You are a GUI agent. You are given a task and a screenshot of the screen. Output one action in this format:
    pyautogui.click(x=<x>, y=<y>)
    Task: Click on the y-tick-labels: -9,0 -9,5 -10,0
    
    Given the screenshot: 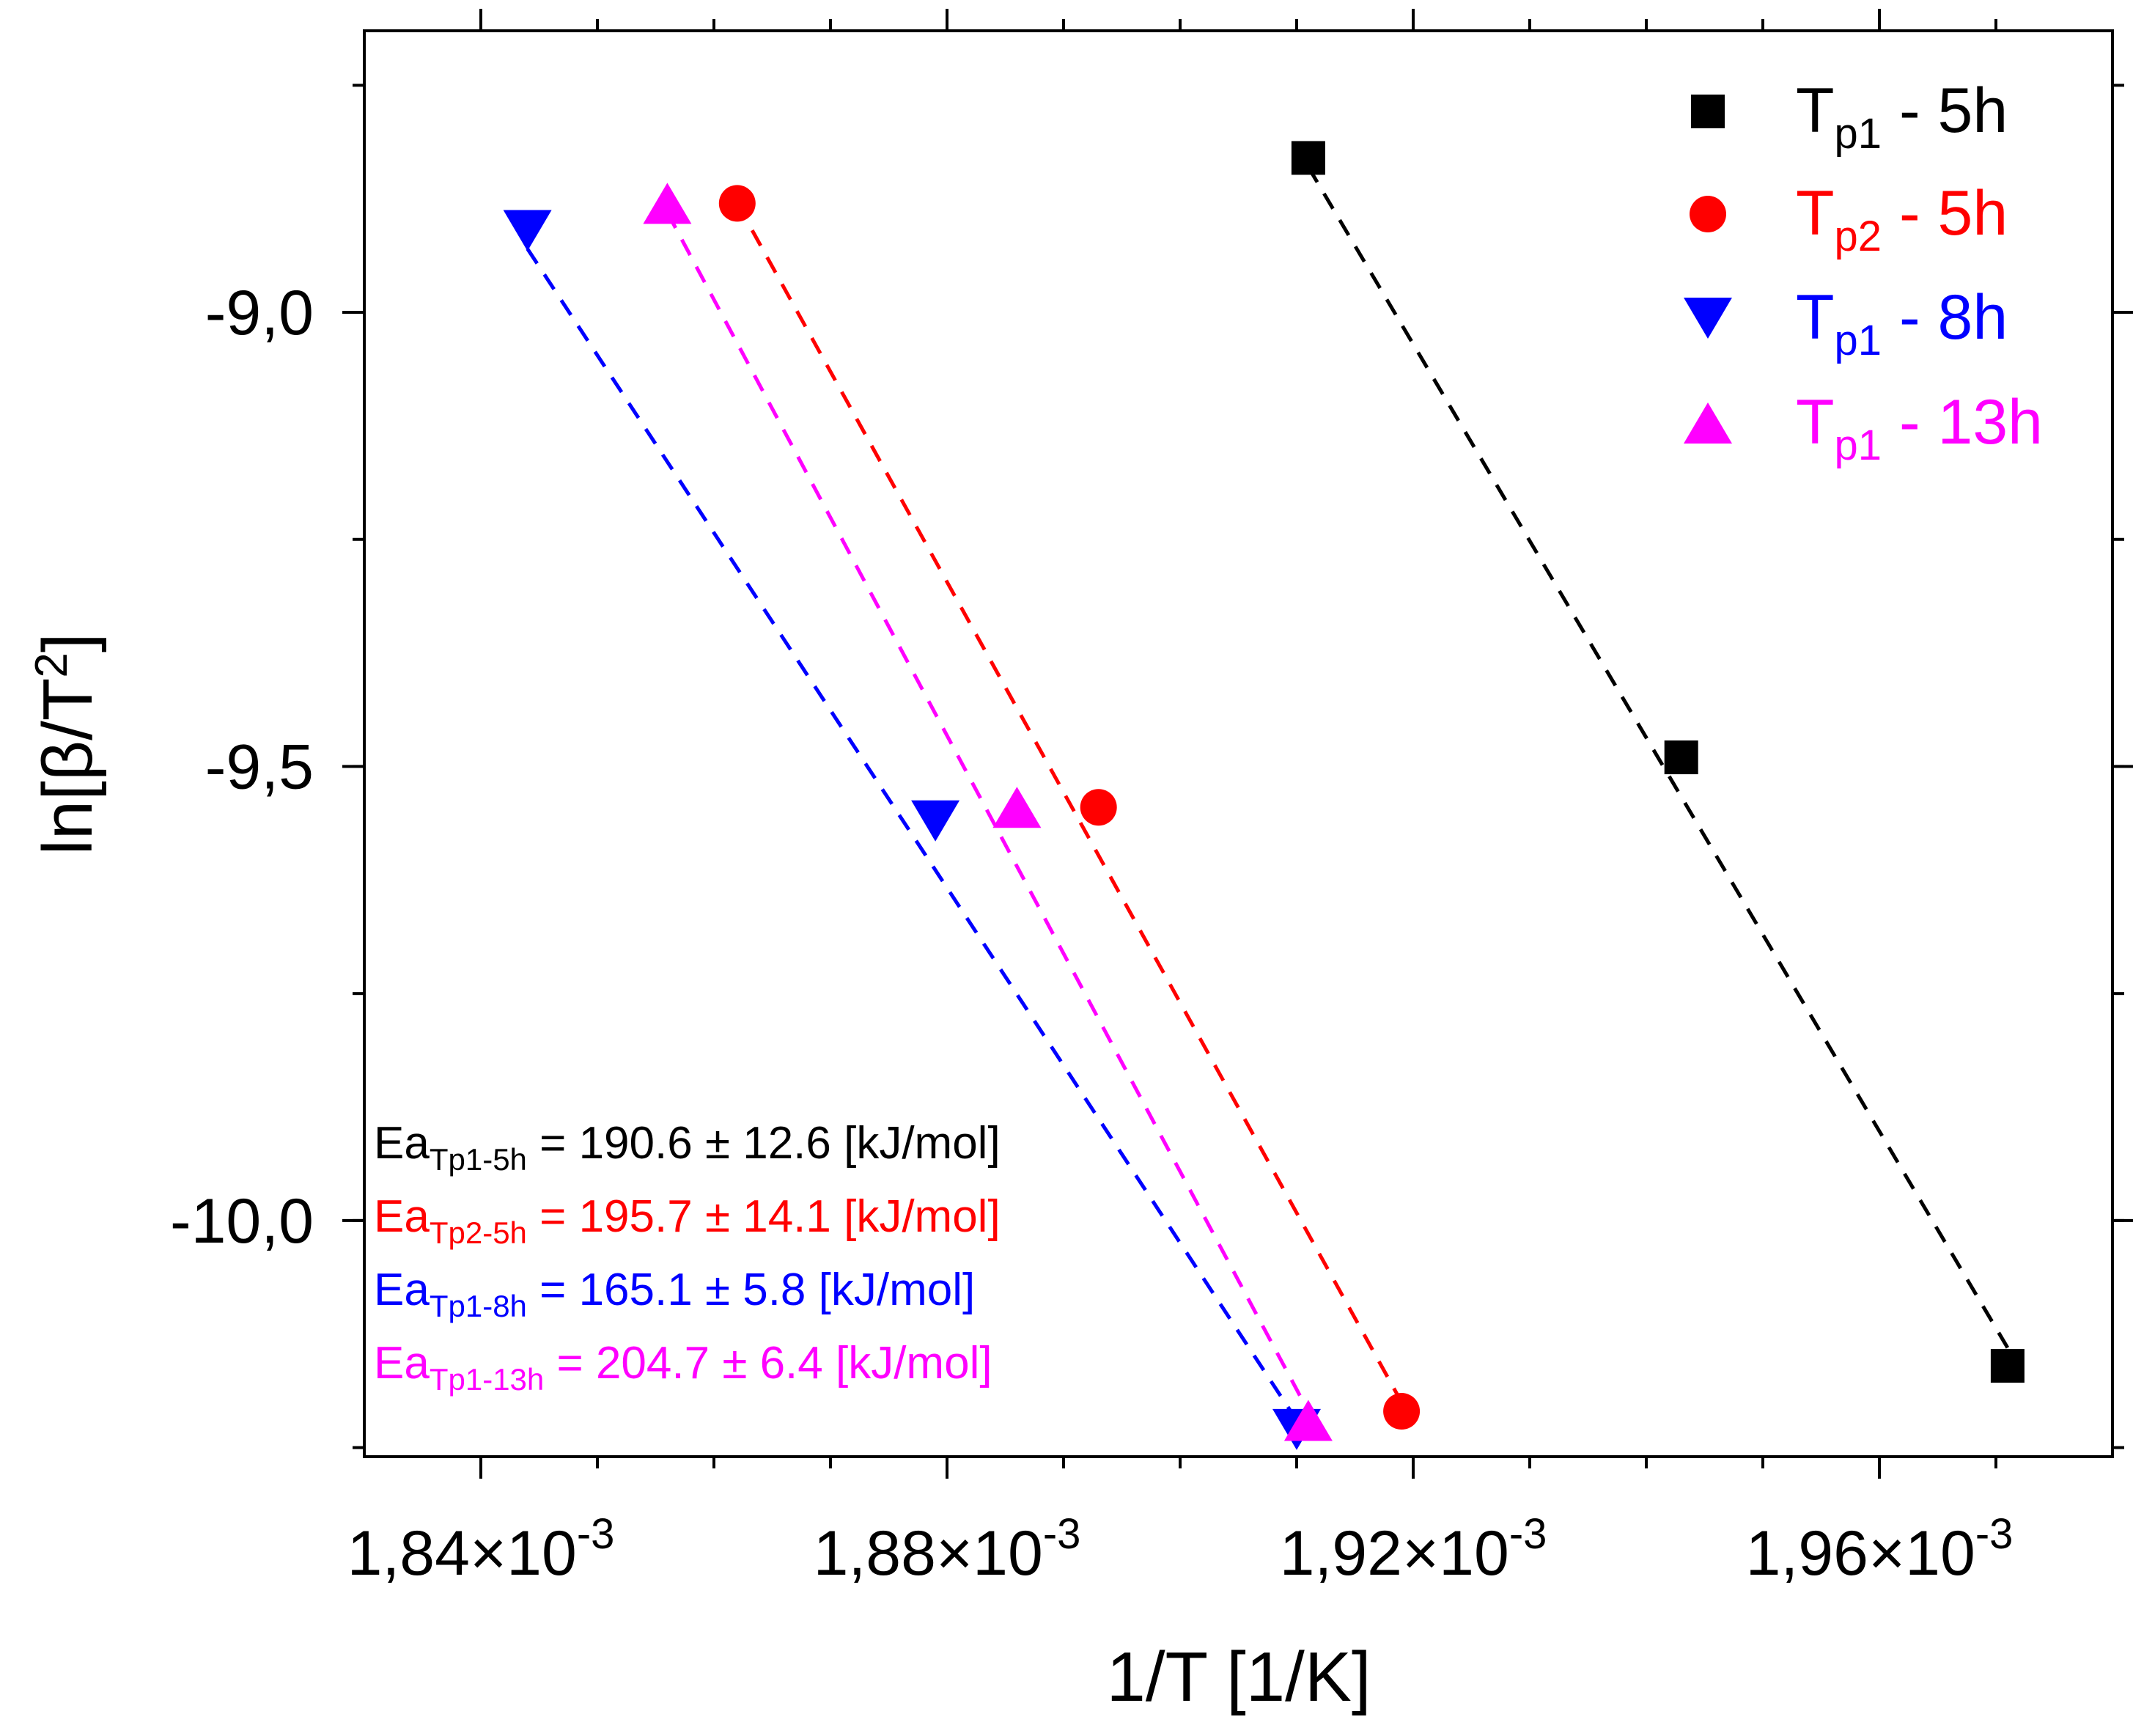 What is the action you would take?
    pyautogui.click(x=242, y=768)
    